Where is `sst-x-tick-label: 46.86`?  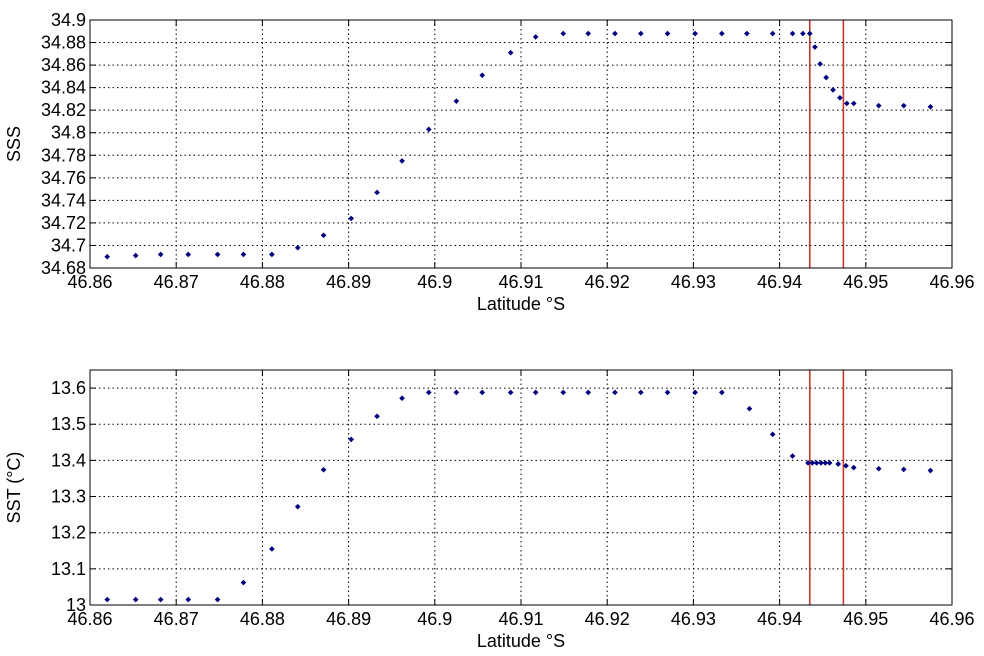
sst-x-tick-label: 46.86 is located at coordinates (89, 619).